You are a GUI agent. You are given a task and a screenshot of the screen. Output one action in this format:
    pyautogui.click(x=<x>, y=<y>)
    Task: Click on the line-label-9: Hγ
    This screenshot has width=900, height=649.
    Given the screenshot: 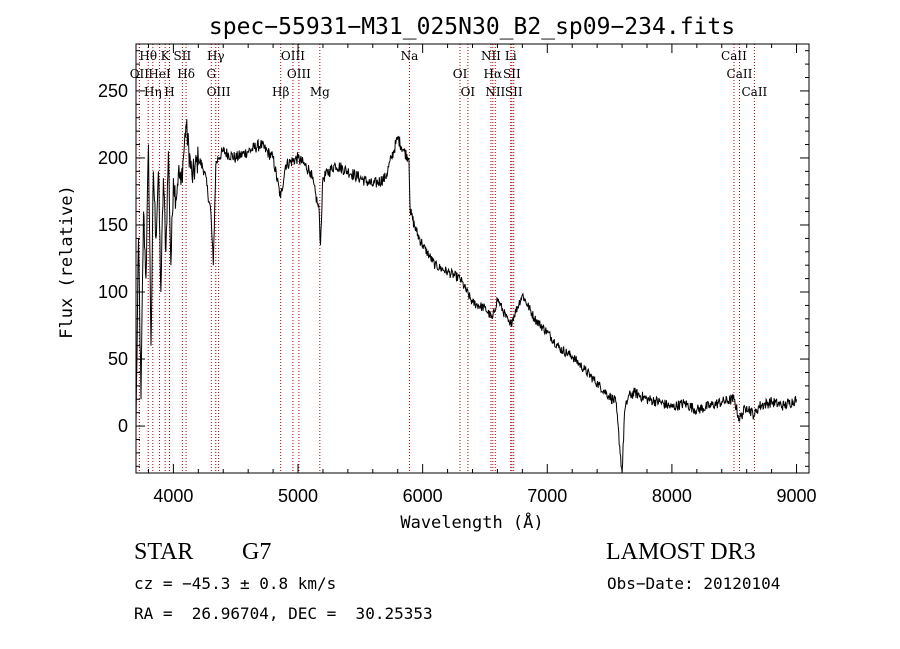 What is the action you would take?
    pyautogui.click(x=216, y=56)
    